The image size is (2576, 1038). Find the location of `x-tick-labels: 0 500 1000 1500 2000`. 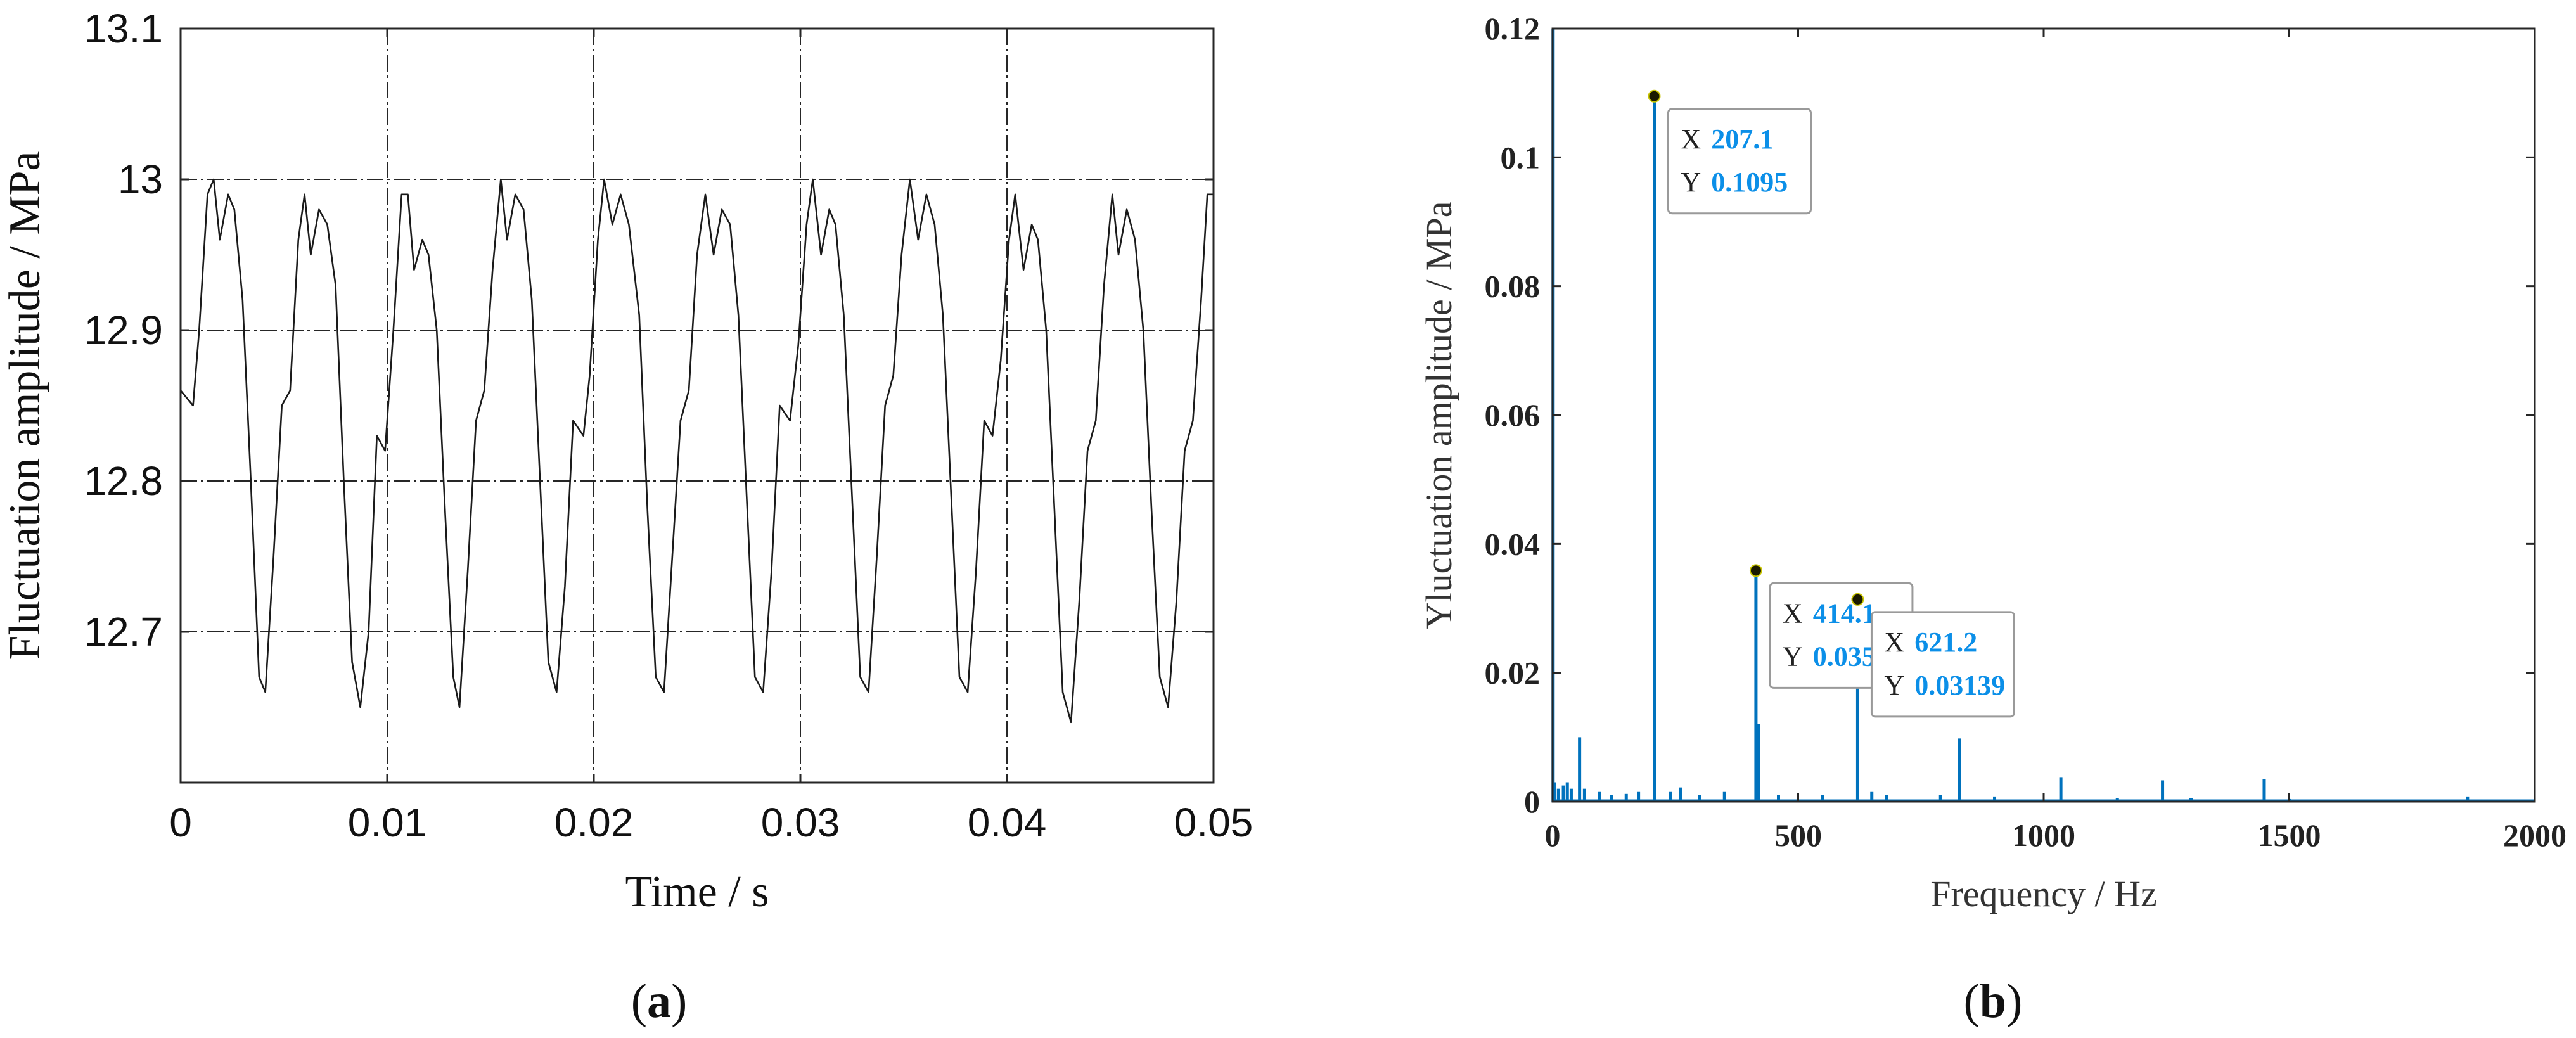

x-tick-labels: 0 500 1000 1500 2000 is located at coordinates (2056, 835).